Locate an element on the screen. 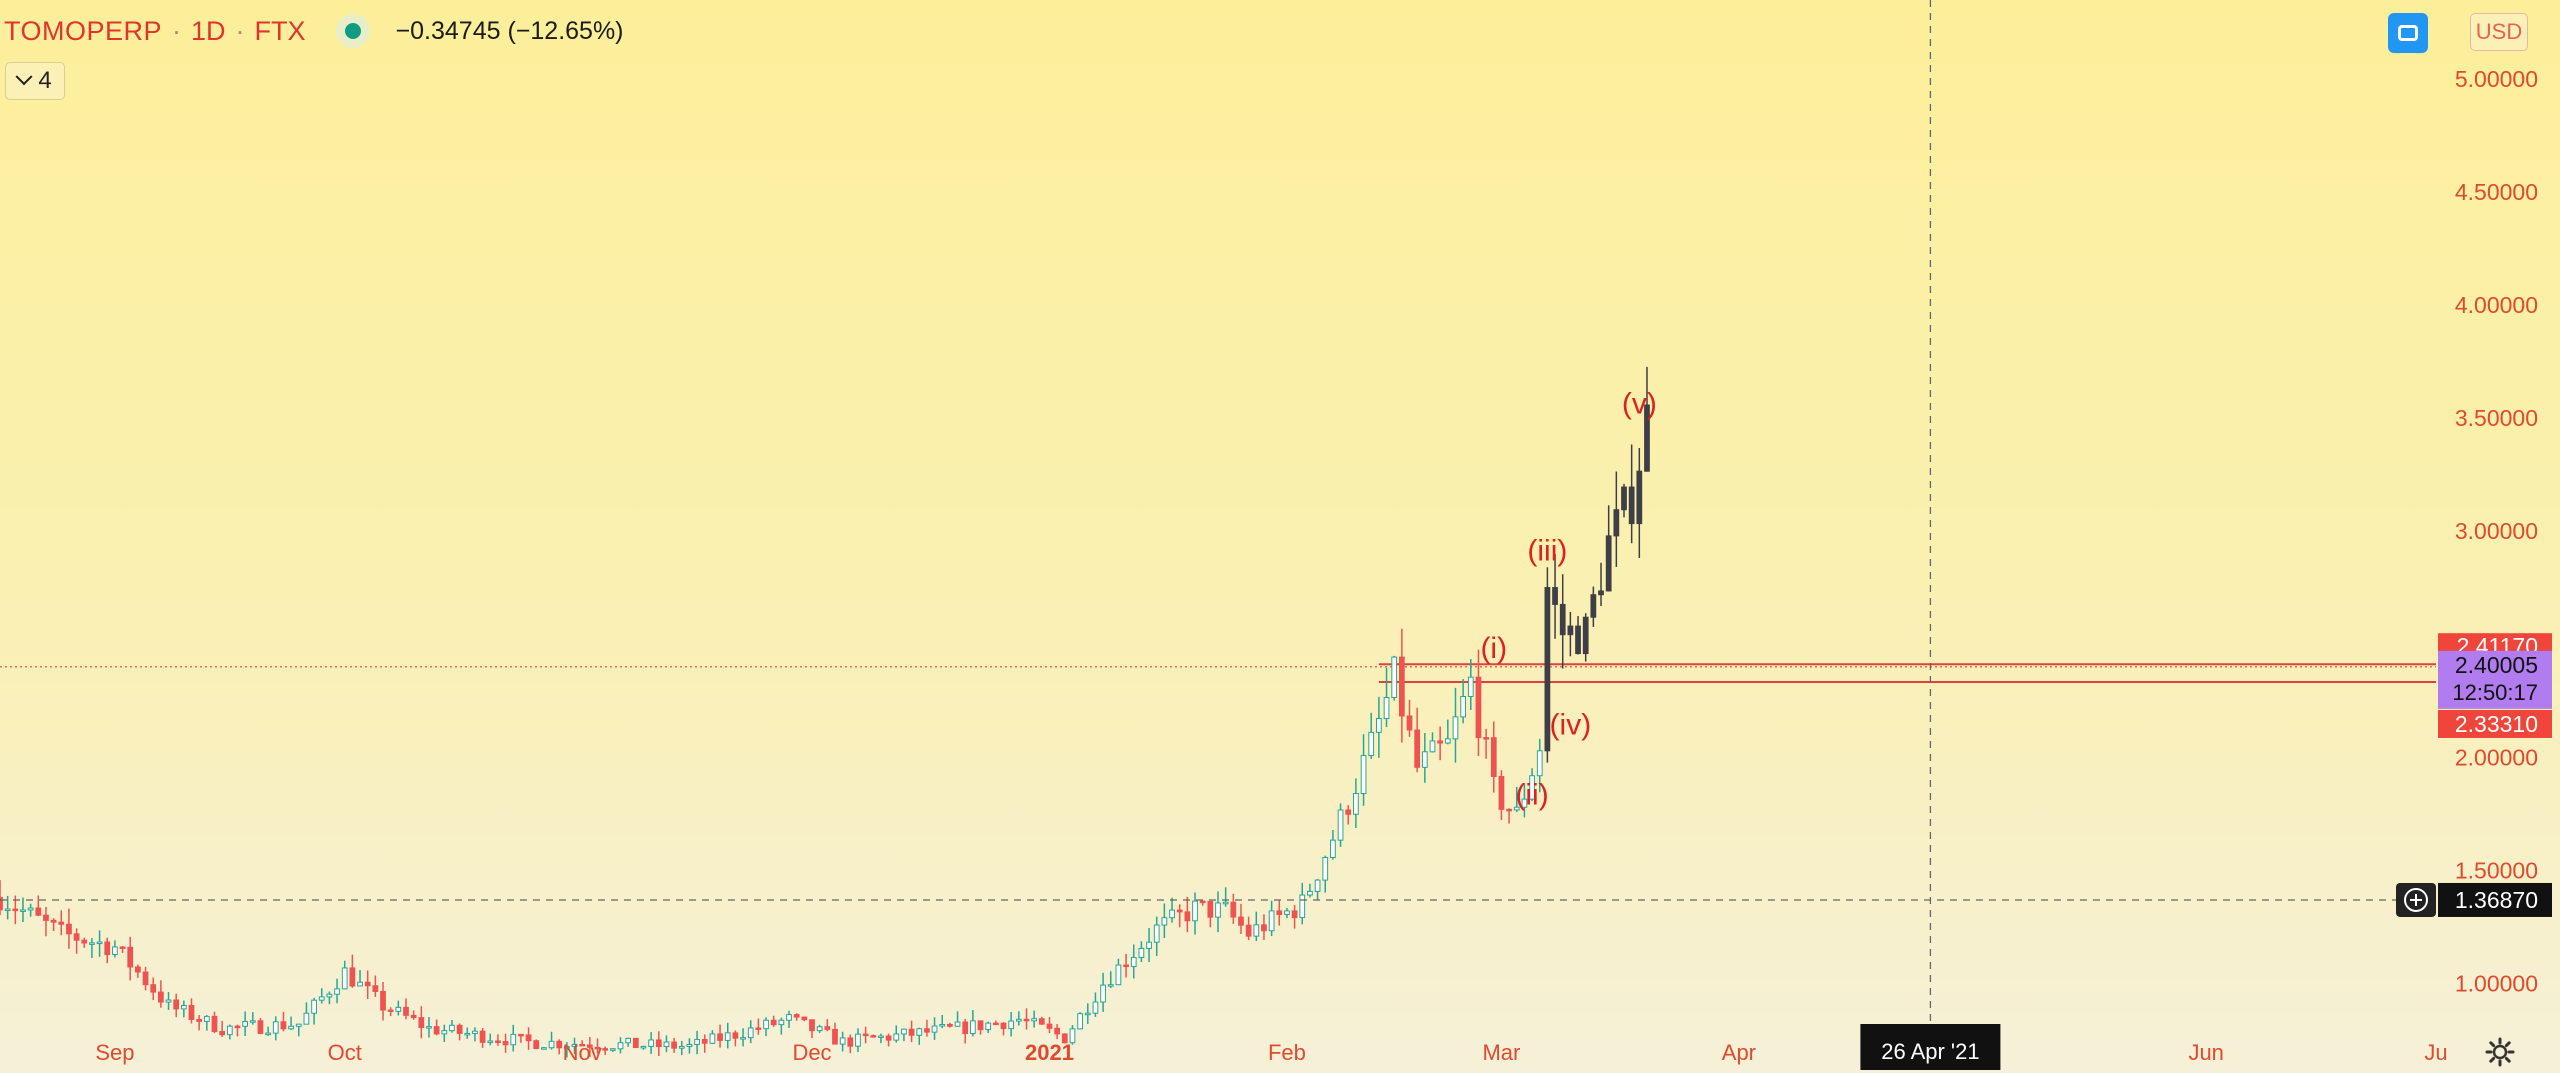 This screenshot has height=1073, width=2560. wave-label: (iv) is located at coordinates (1571, 725).